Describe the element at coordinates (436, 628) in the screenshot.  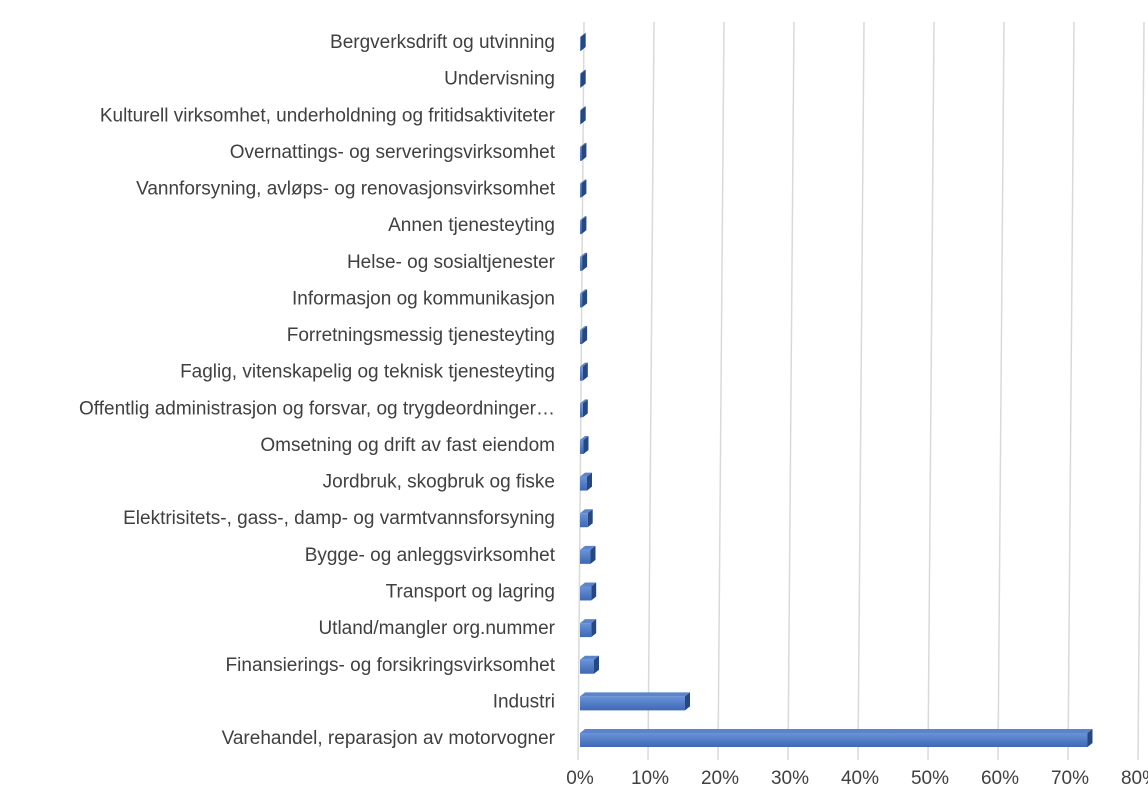
I see `y-tick-label: Utland/mangler org.nummer` at that location.